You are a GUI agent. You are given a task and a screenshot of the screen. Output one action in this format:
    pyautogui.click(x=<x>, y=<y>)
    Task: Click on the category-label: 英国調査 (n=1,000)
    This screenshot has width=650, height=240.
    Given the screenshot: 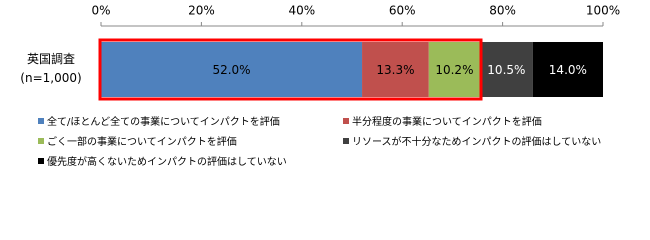 What is the action you would take?
    pyautogui.click(x=51, y=68)
    